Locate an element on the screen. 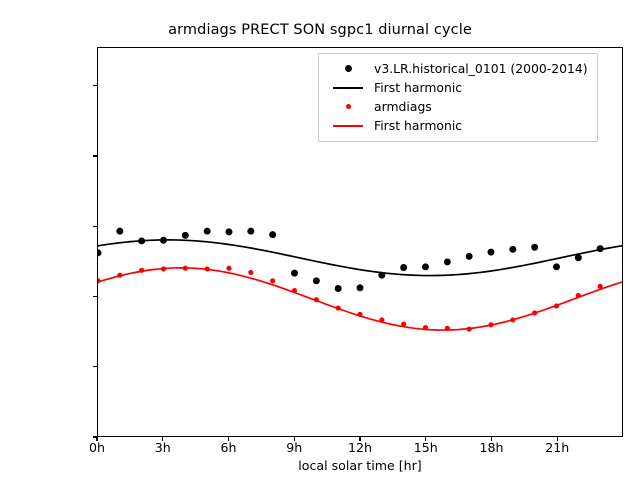  x-tick-label: 18h is located at coordinates (491, 447).